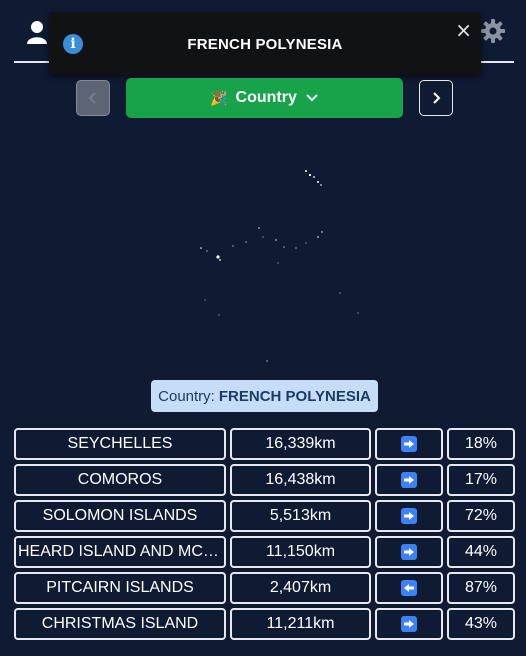 This screenshot has width=526, height=656. Describe the element at coordinates (481, 552) in the screenshot. I see `guess-proximity: 44%` at that location.